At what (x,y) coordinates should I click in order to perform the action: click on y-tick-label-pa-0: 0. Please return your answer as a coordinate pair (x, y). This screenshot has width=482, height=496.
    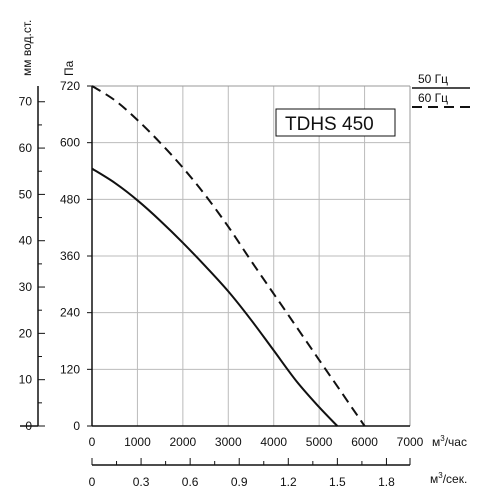
    Looking at the image, I should click on (76, 426).